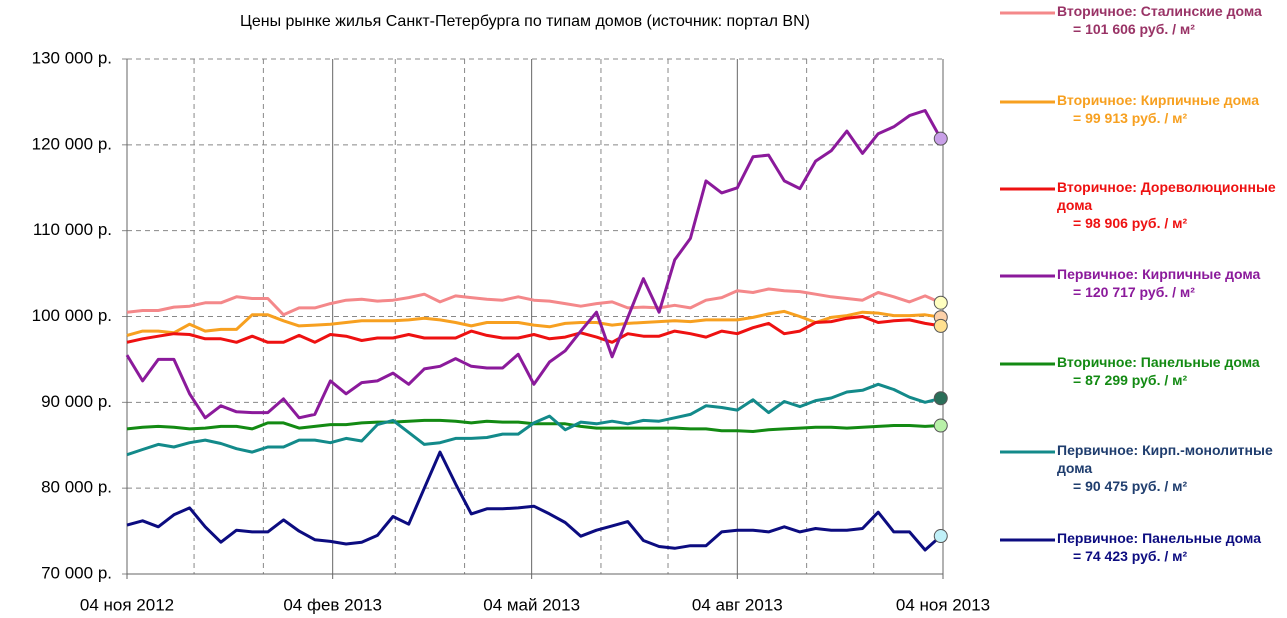 This screenshot has height=618, width=1287. Describe the element at coordinates (1130, 556) in the screenshot. I see `legend-value: = 74 423 руб. / м²` at that location.